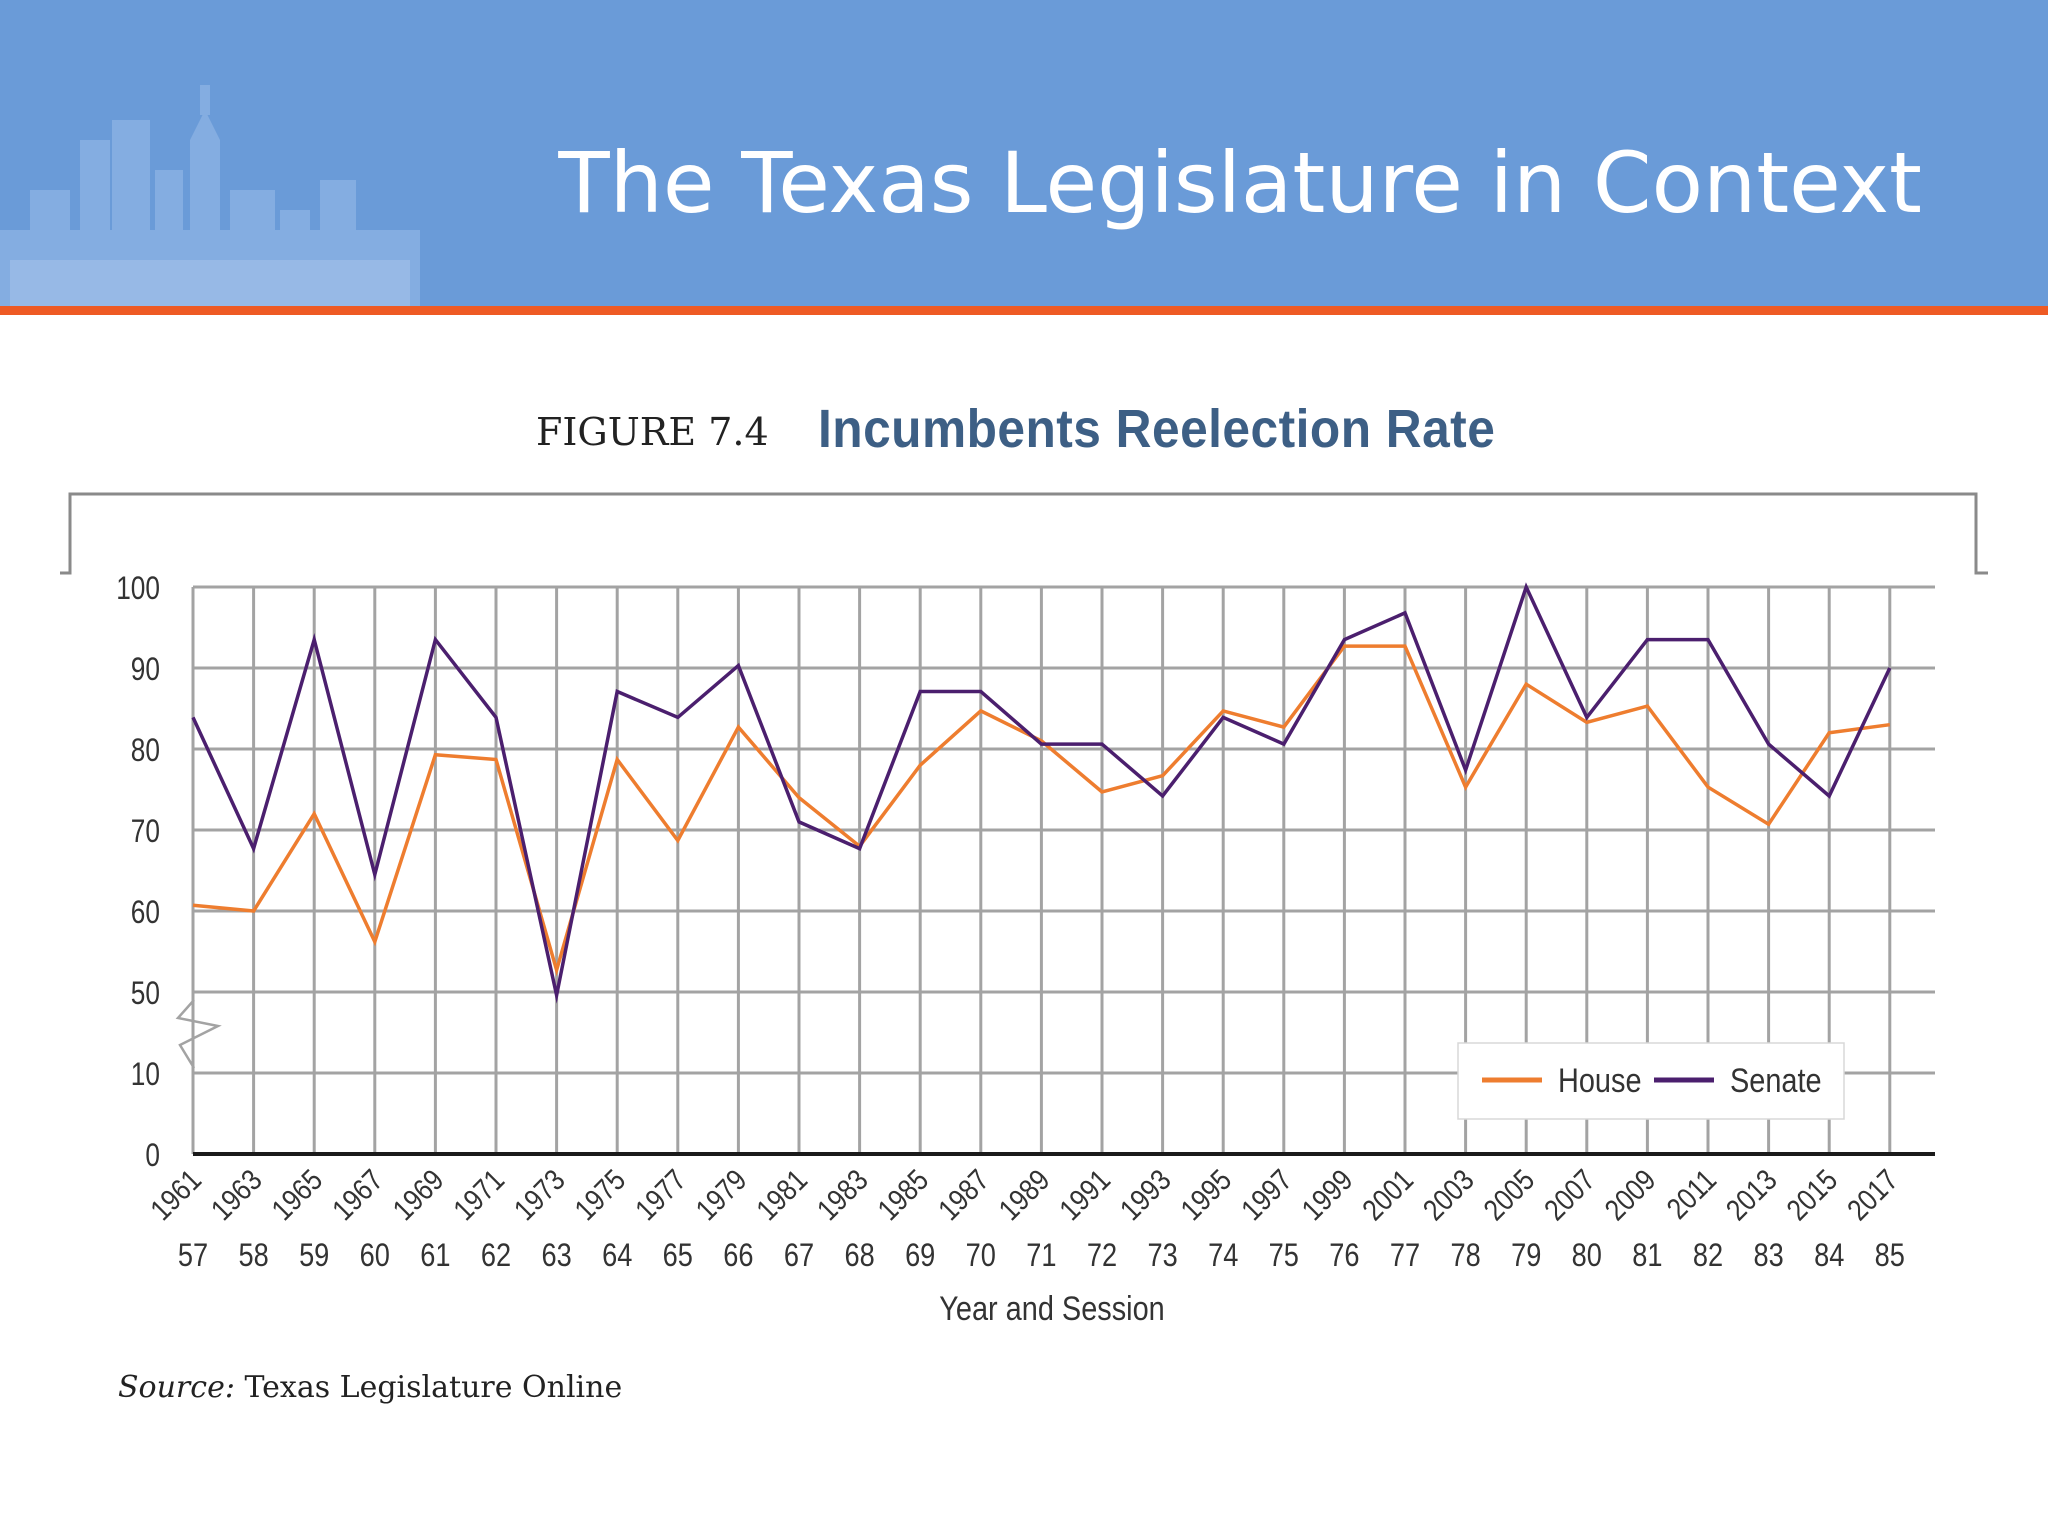 This screenshot has width=2048, height=1536. I want to click on legend-item-senate: Senate, so click(1738, 1080).